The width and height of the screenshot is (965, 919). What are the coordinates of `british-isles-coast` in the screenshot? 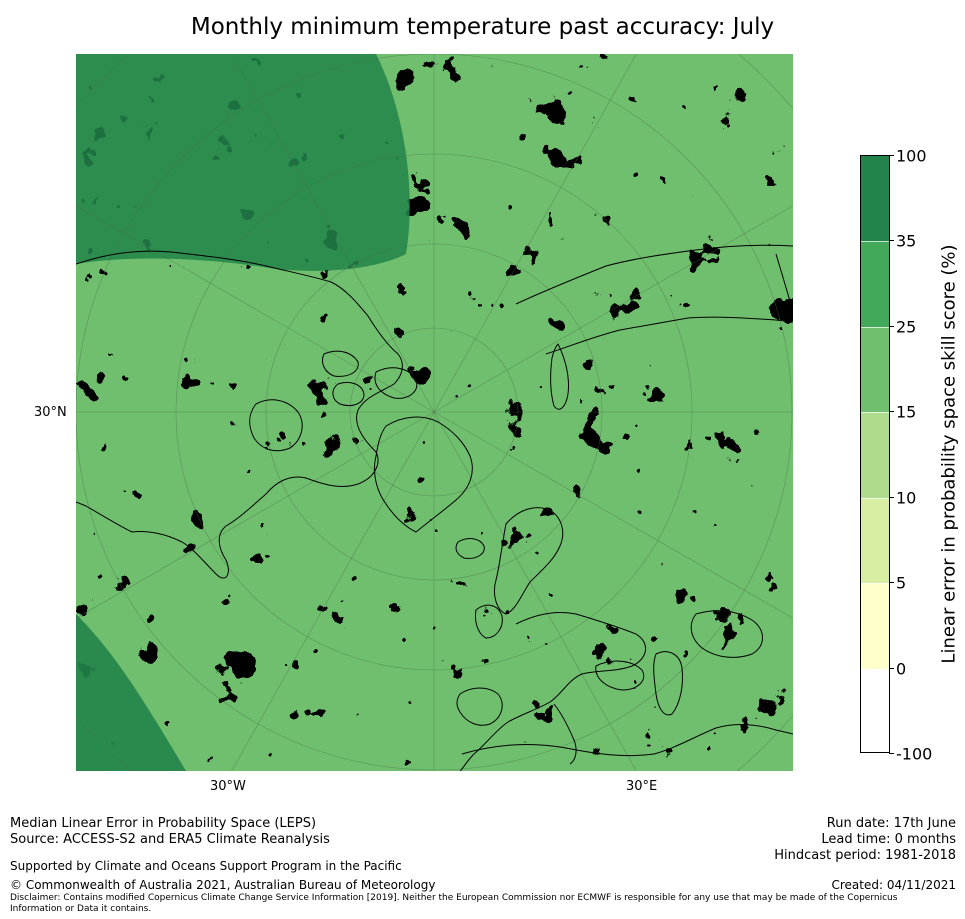 It's located at (489, 621).